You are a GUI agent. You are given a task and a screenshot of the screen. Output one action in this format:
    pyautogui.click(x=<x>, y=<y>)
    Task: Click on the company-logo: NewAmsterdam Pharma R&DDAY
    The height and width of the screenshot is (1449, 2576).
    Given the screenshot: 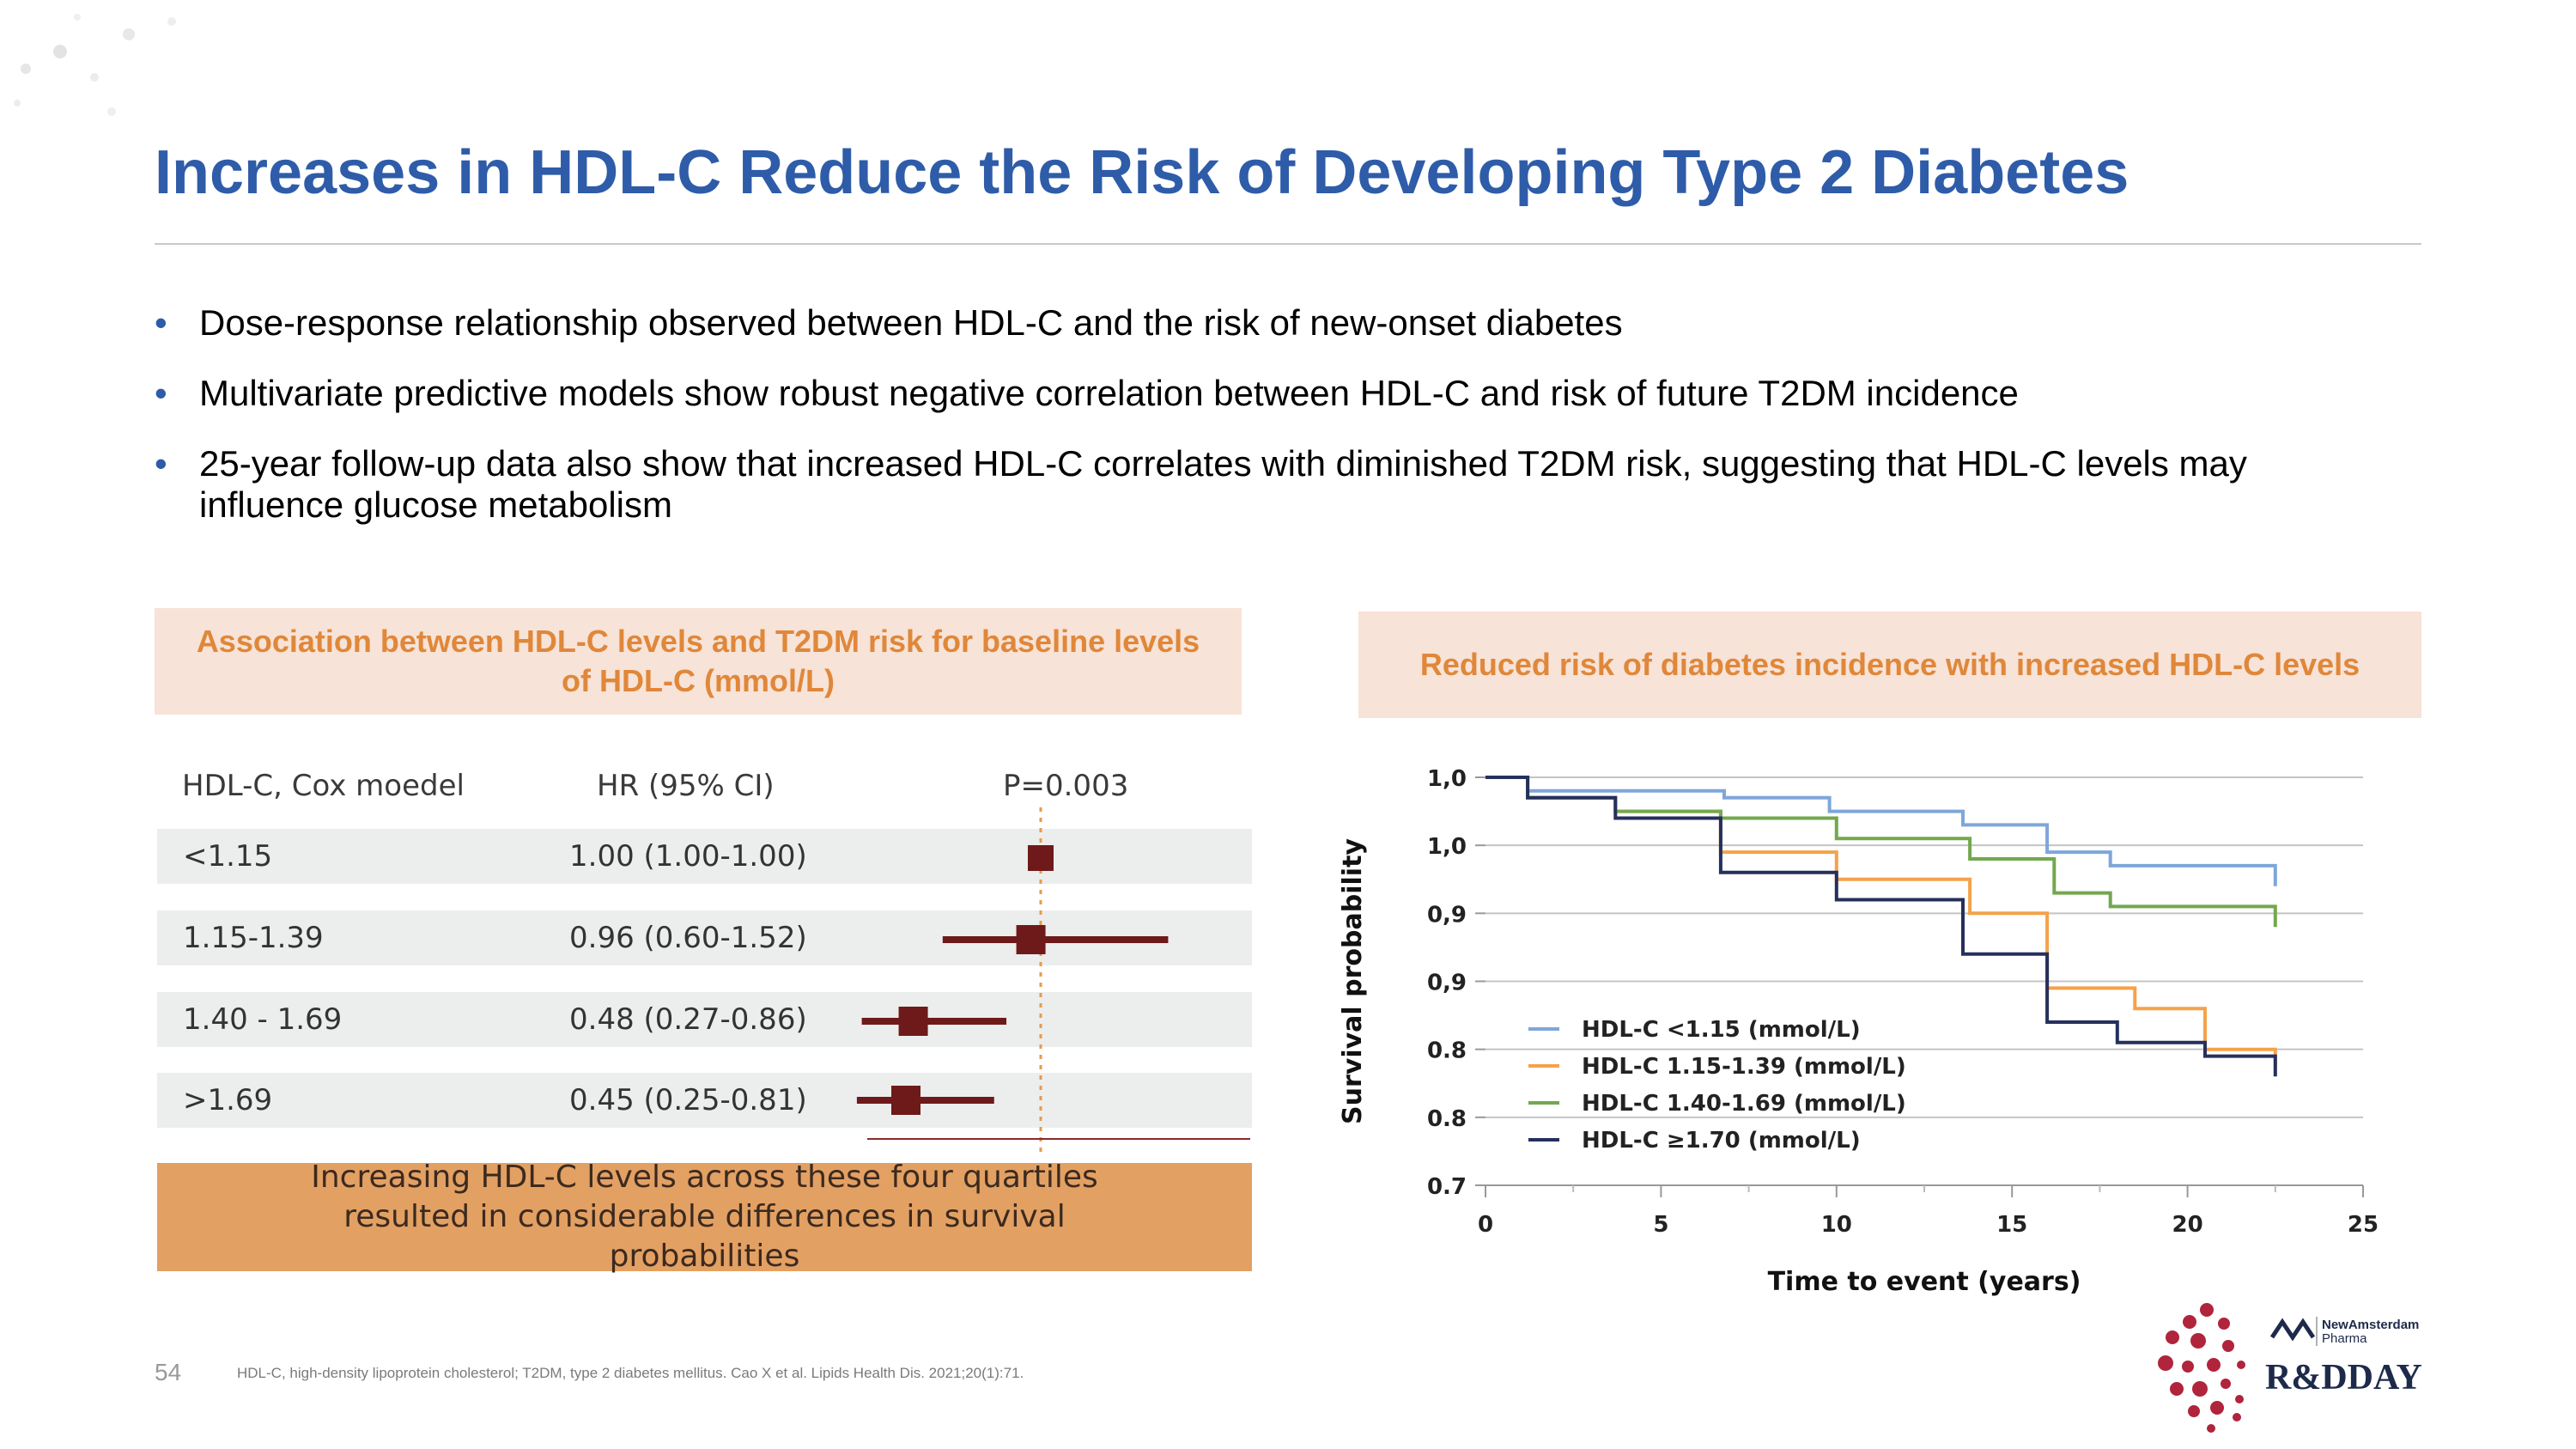 What is the action you would take?
    pyautogui.click(x=2290, y=1368)
    